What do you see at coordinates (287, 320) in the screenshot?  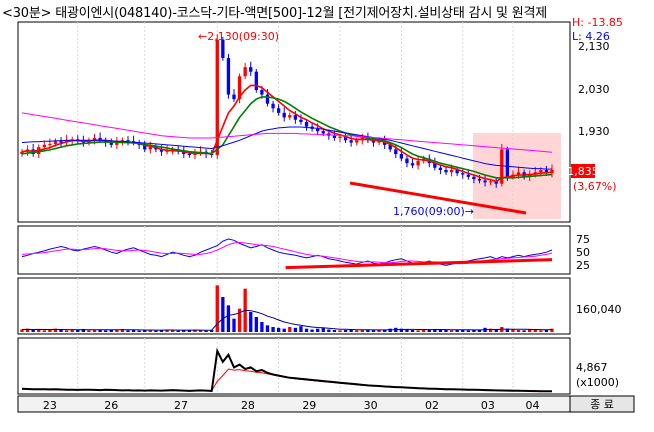 I see `volume-ma-line` at bounding box center [287, 320].